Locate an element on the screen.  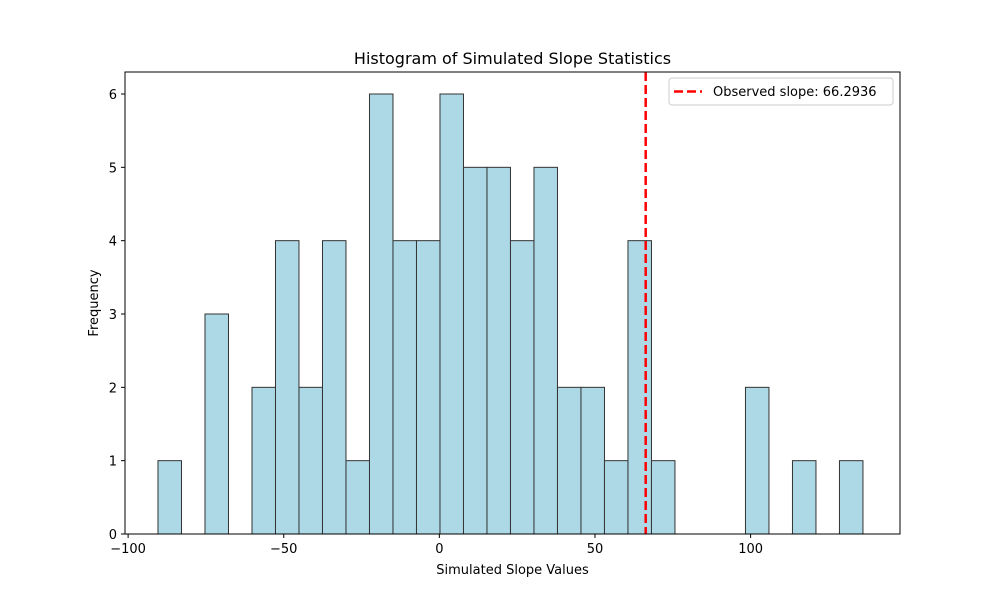
y-tick-label: 0 is located at coordinates (113, 535).